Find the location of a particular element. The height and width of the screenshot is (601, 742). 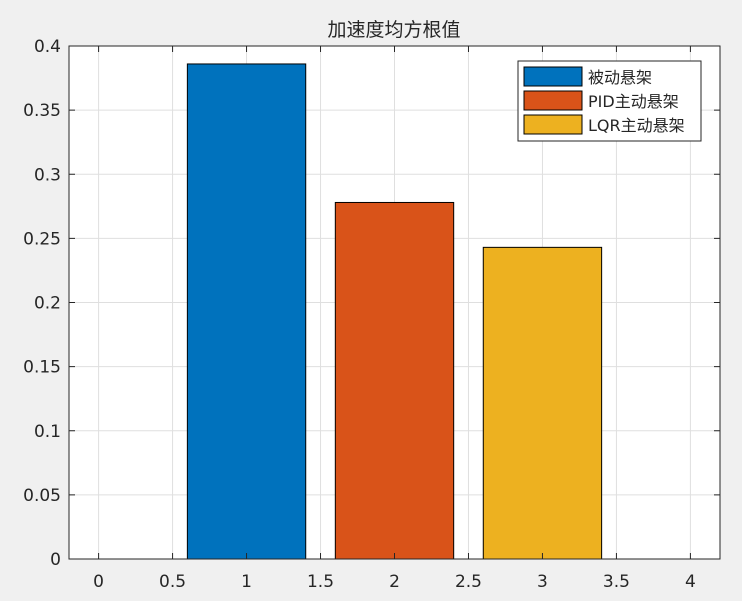

x-tick-label: 1.5 is located at coordinates (320, 582).